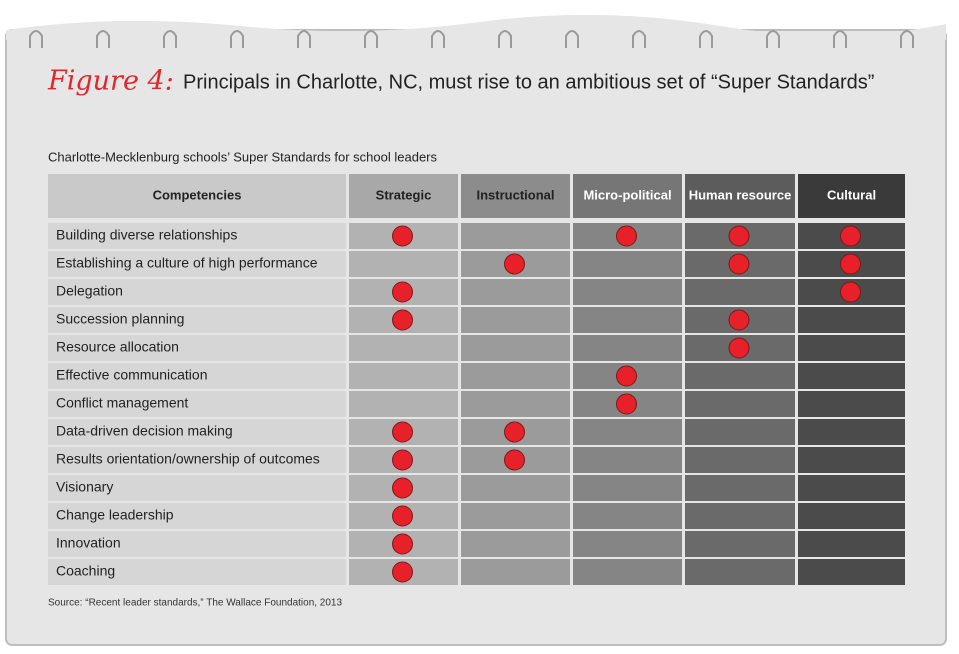 Image resolution: width=959 pixels, height=654 pixels. What do you see at coordinates (122, 403) in the screenshot?
I see `competency: Conflict management` at bounding box center [122, 403].